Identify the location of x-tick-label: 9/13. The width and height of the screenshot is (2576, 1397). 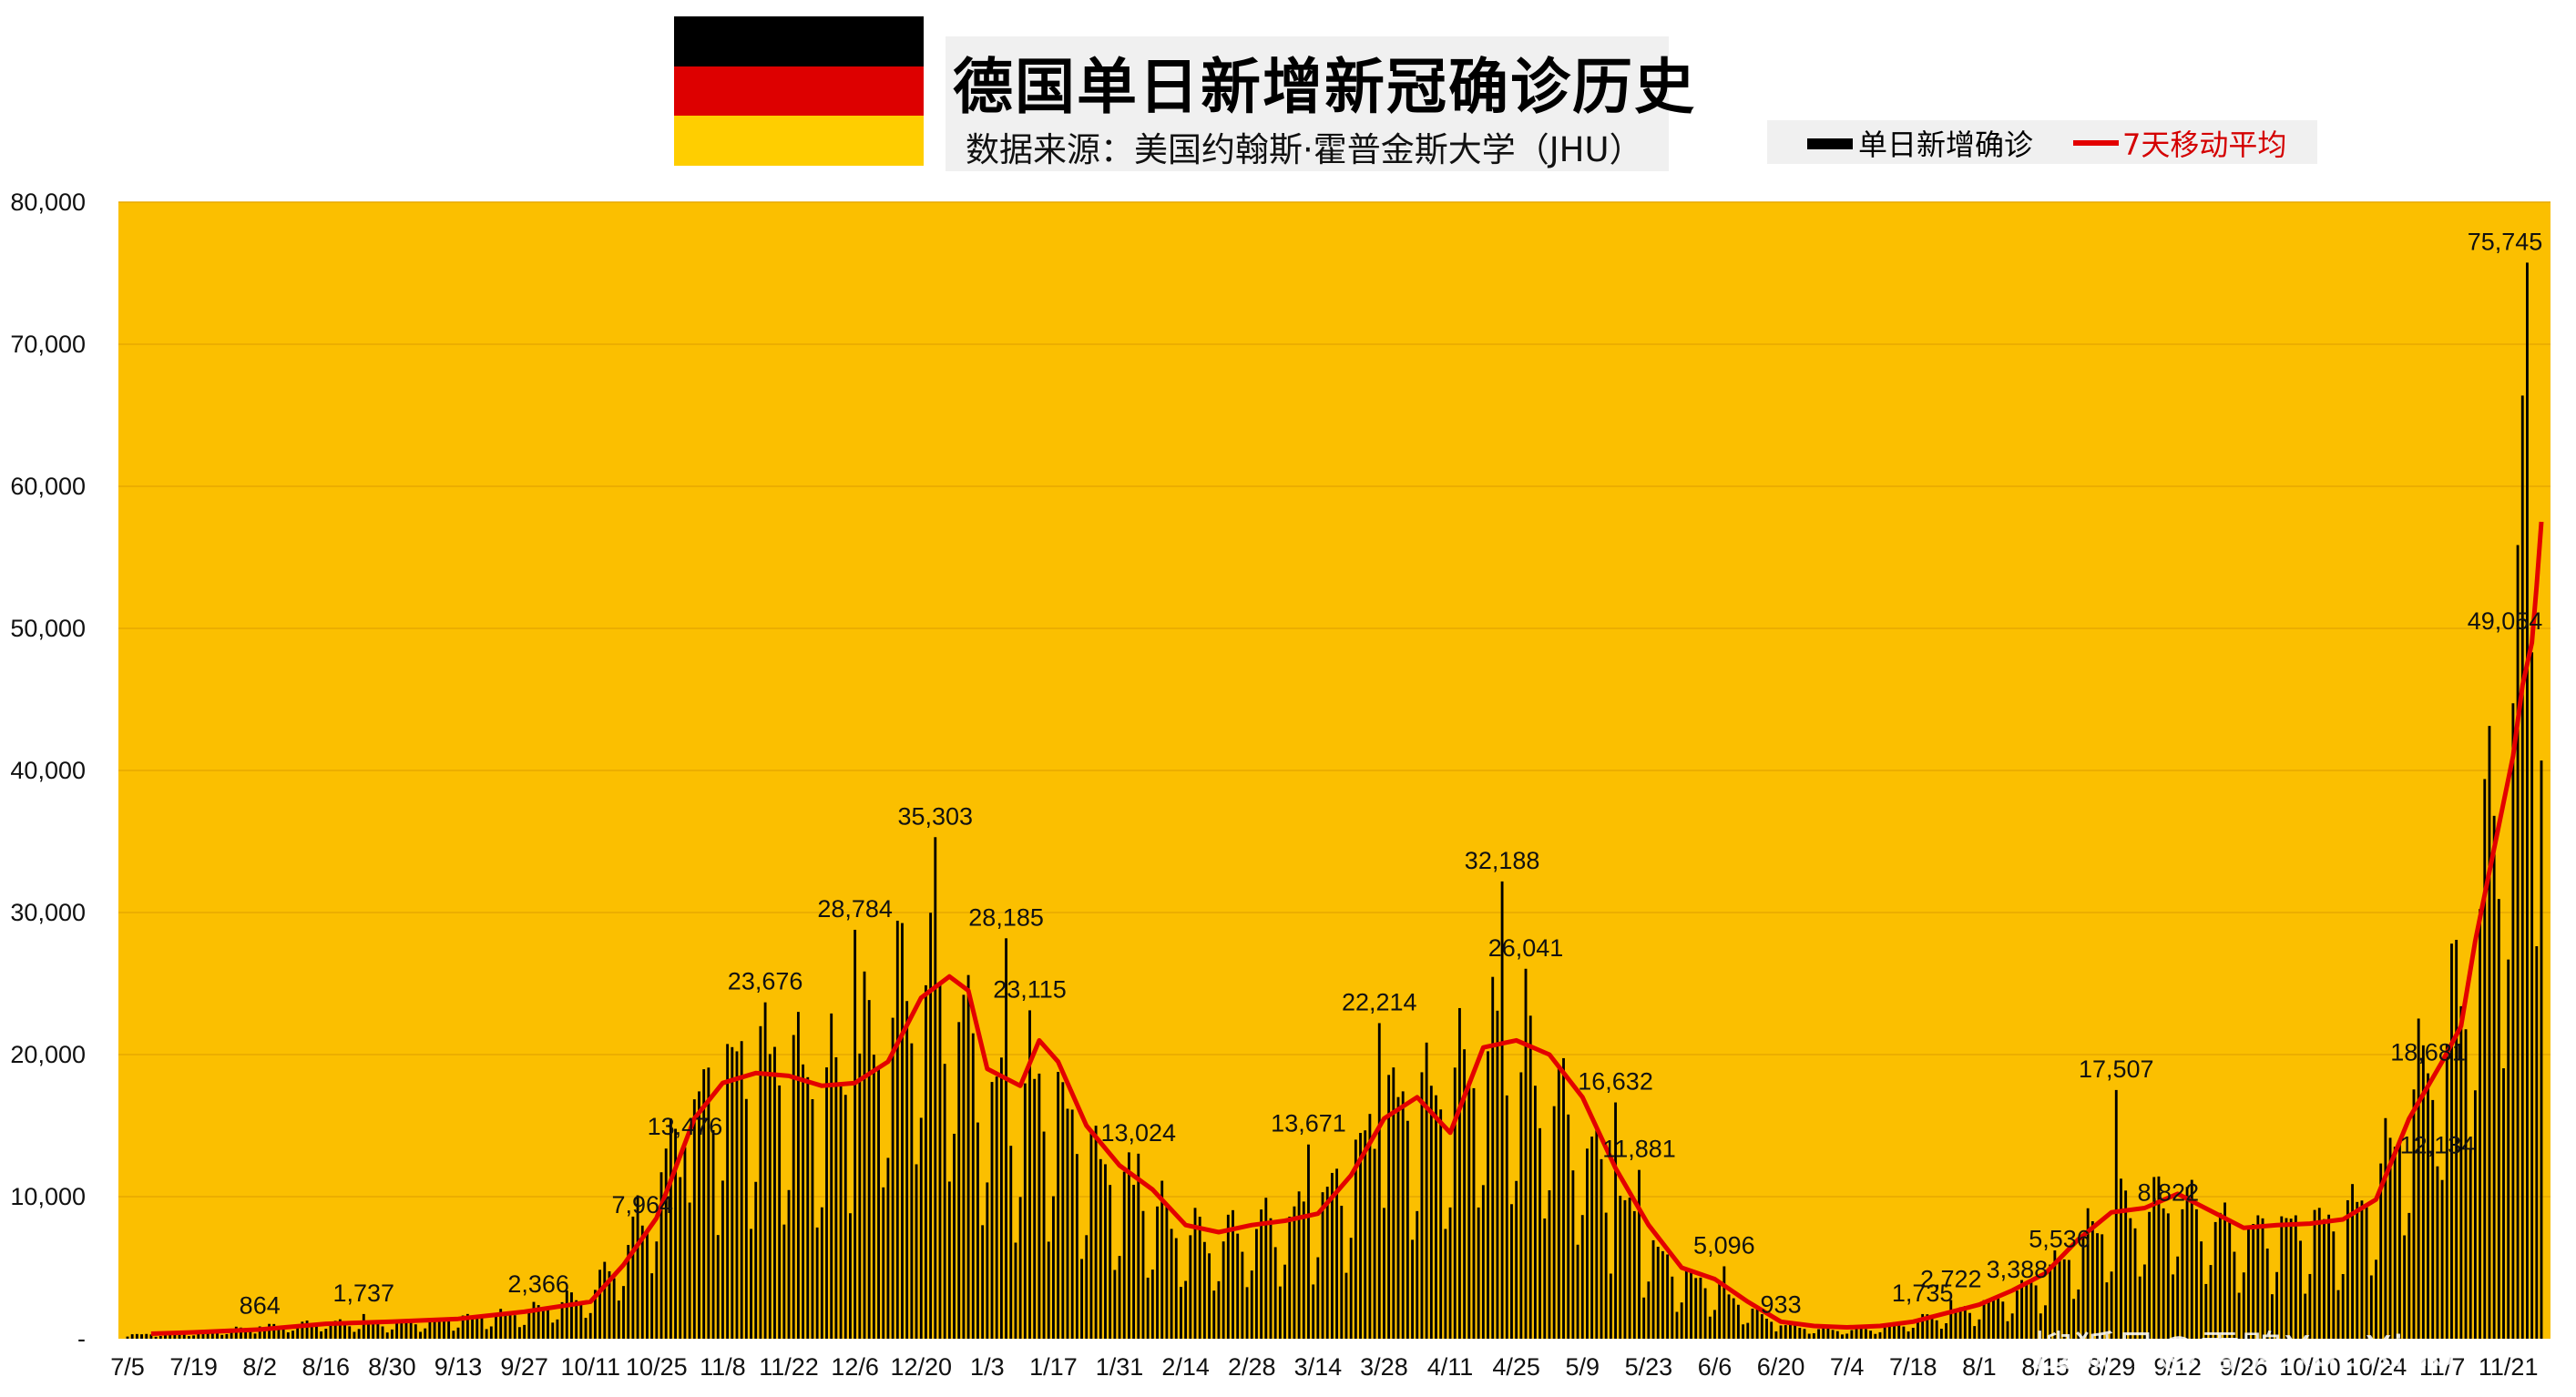
(458, 1367).